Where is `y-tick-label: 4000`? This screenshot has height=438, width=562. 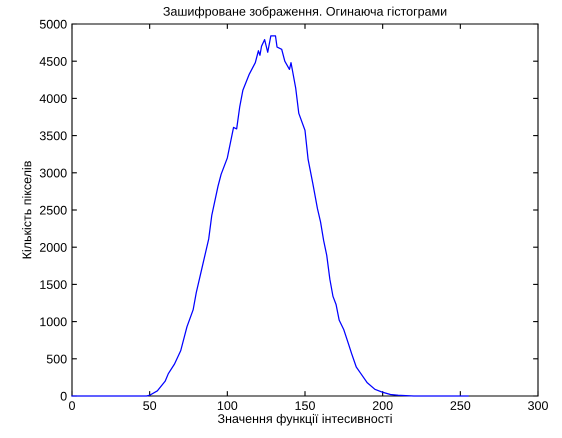 y-tick-label: 4000 is located at coordinates (53, 99).